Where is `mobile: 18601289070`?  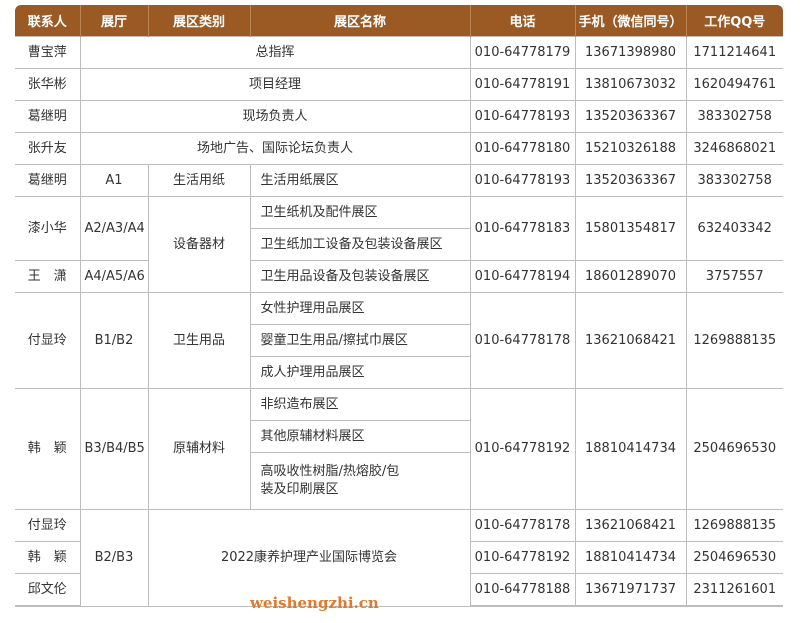
mobile: 18601289070 is located at coordinates (630, 276).